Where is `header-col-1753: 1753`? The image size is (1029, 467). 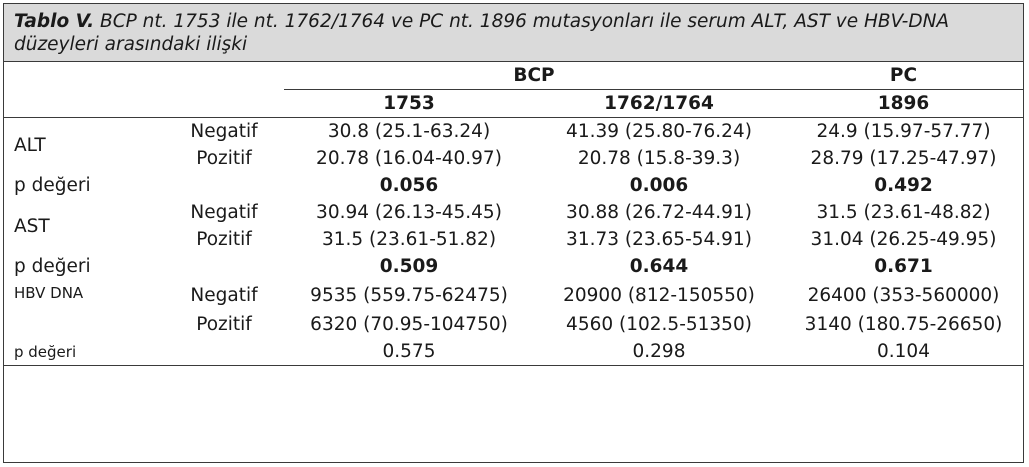
header-col-1753: 1753 is located at coordinates (409, 103).